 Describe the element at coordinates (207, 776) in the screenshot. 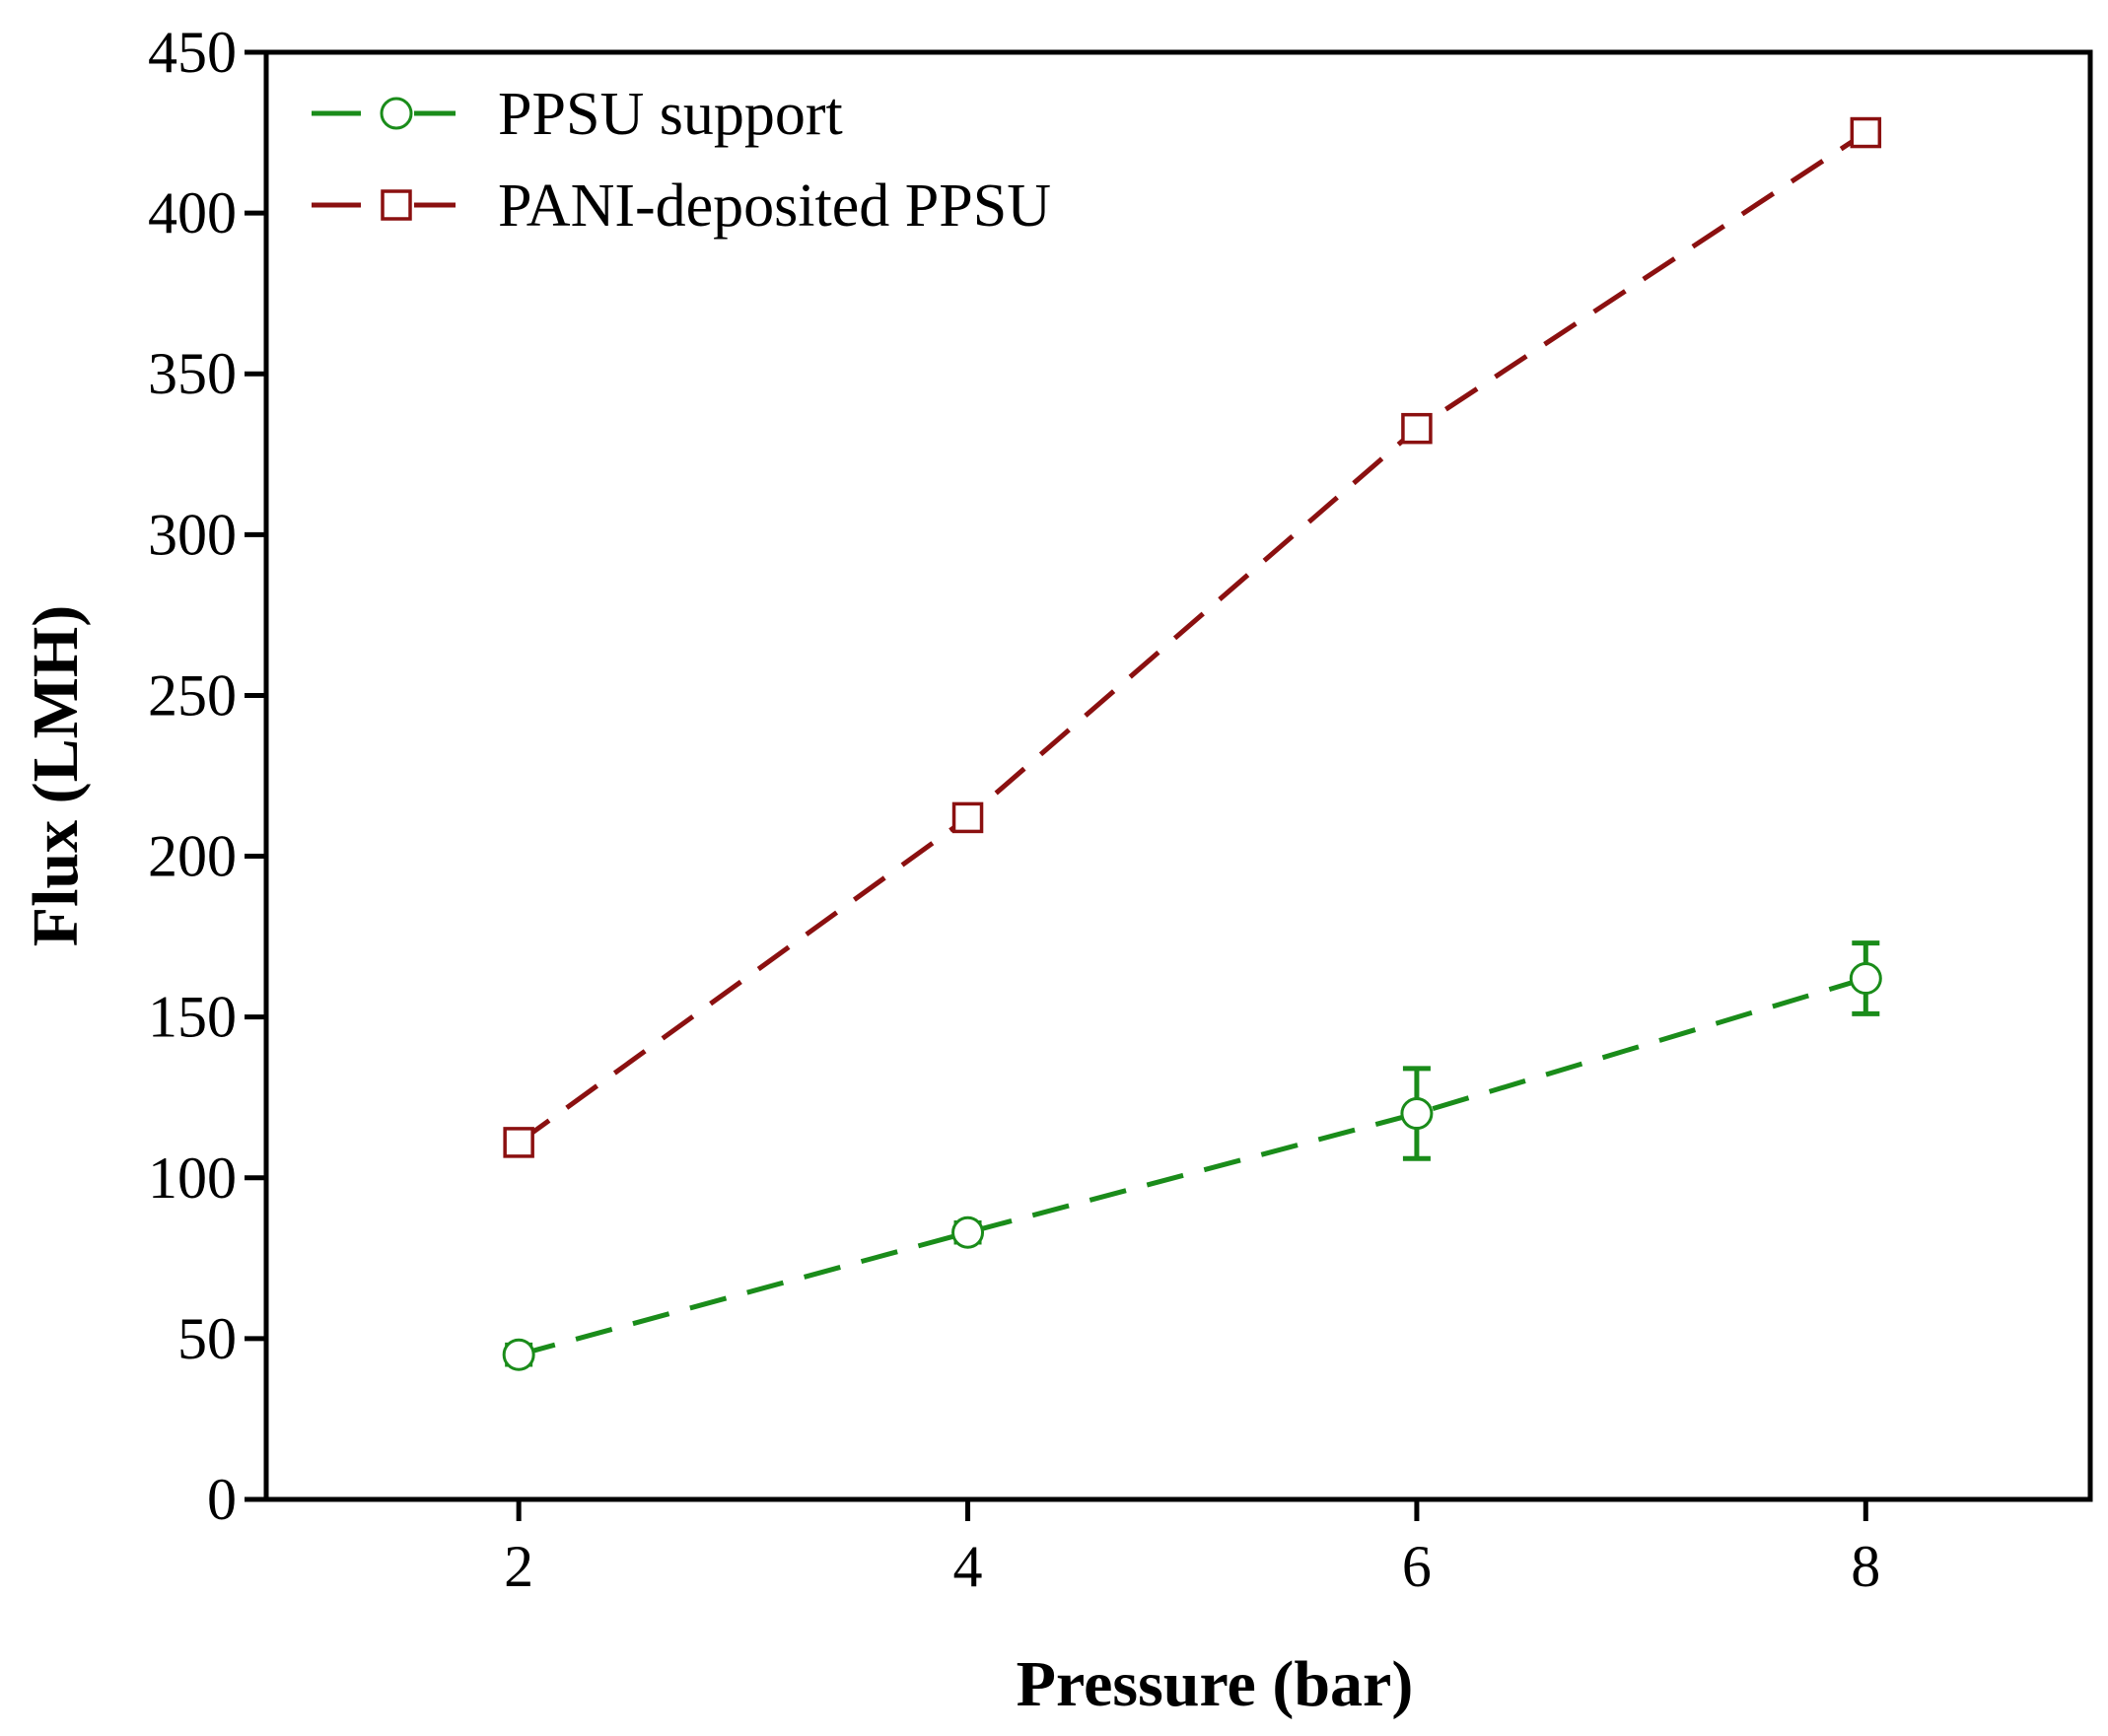

I see `y-axis: 0 50 100 150 200 250 300 350 400 450` at that location.